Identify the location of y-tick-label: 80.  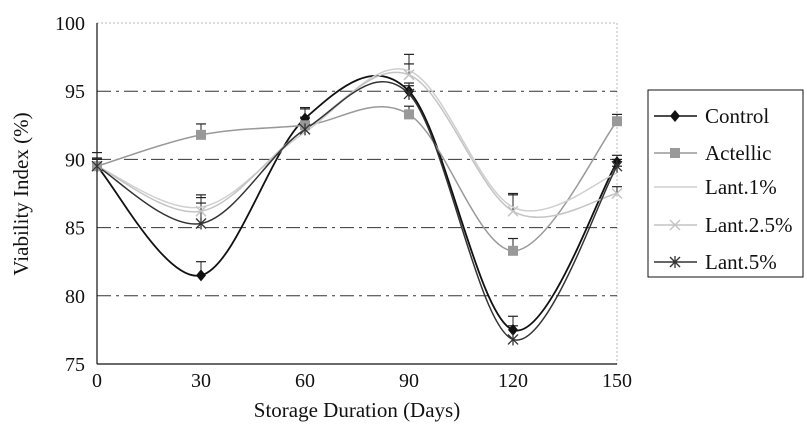
(75, 297).